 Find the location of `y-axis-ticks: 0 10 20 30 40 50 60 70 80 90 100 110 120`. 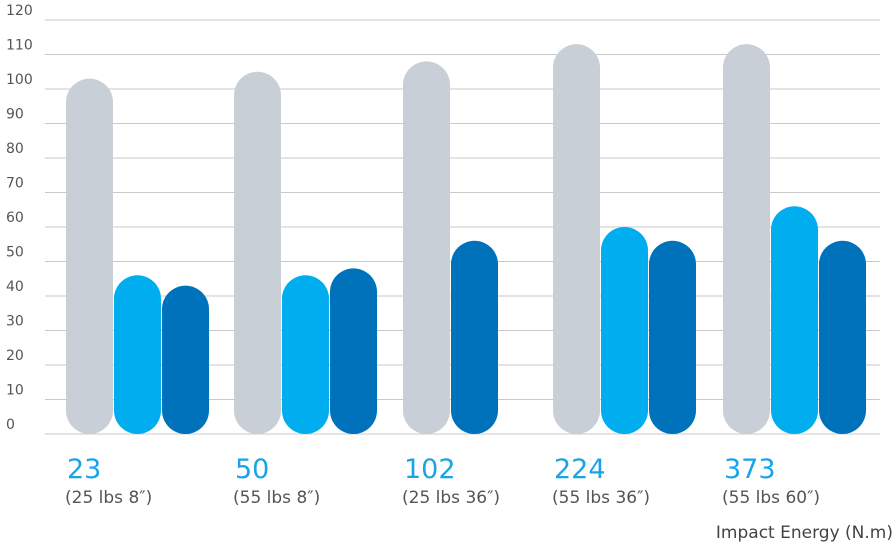

y-axis-ticks: 0 10 20 30 40 50 60 70 80 90 100 110 120 is located at coordinates (19, 218).